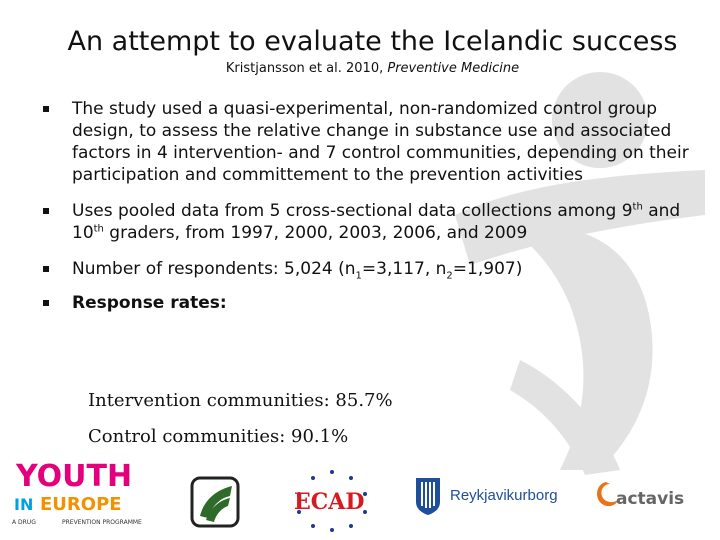  Describe the element at coordinates (358, 276) in the screenshot. I see `subscript: 1` at that location.